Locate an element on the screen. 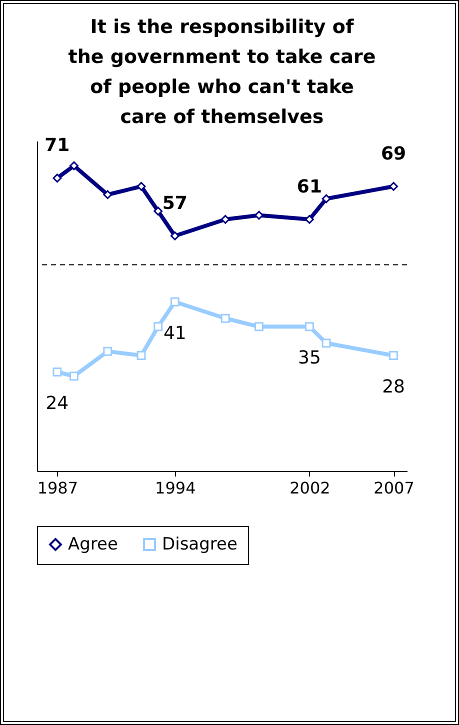  legend-label: Disagree is located at coordinates (200, 544).